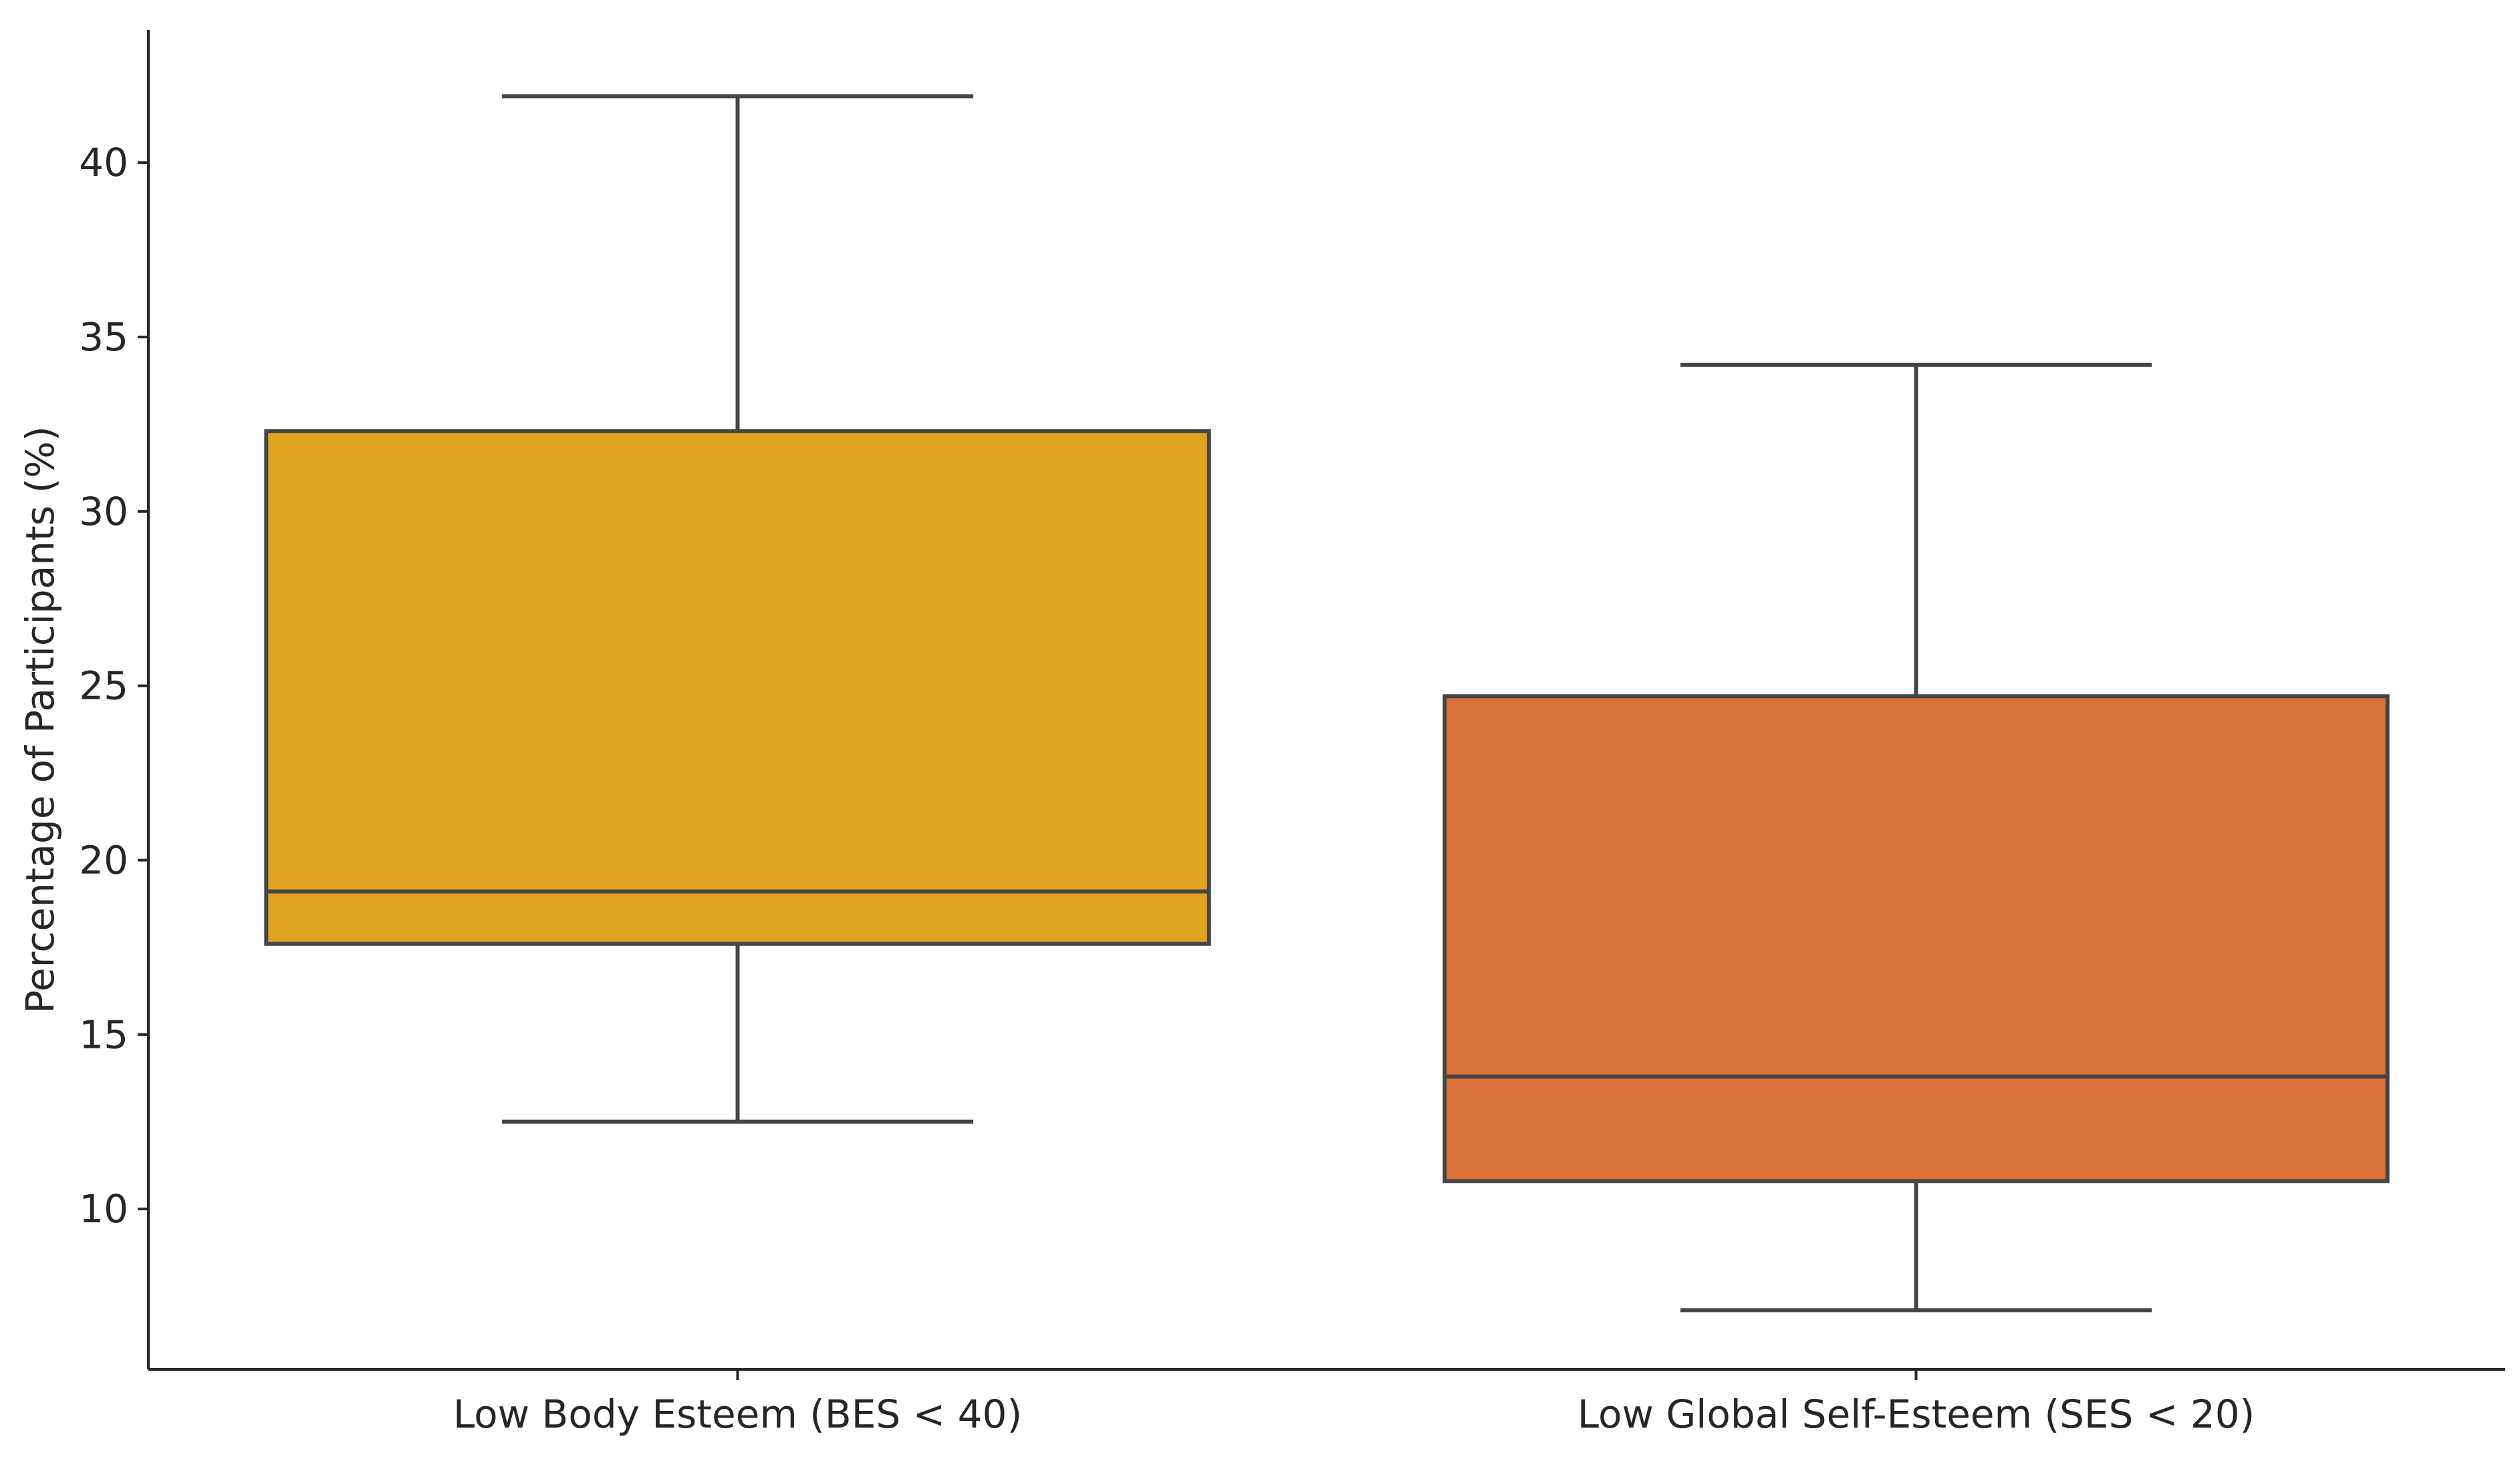 This screenshot has height=1457, width=2520. Describe the element at coordinates (103, 1209) in the screenshot. I see `y-tick-label: 10` at that location.